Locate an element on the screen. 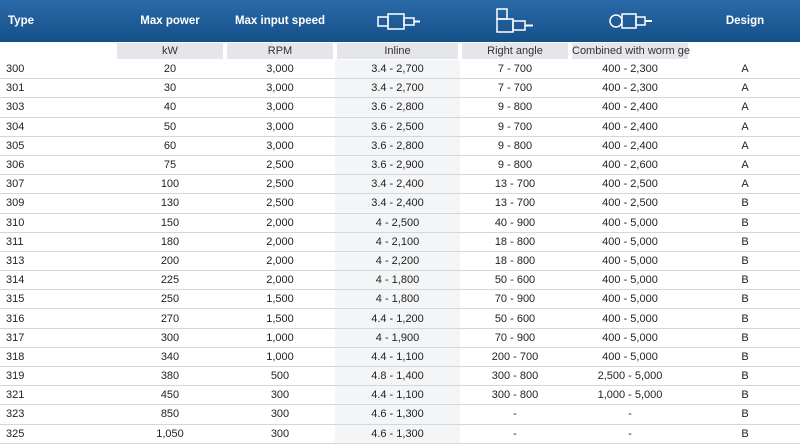  unit-label: Combined with worm gear is located at coordinates (631, 51).